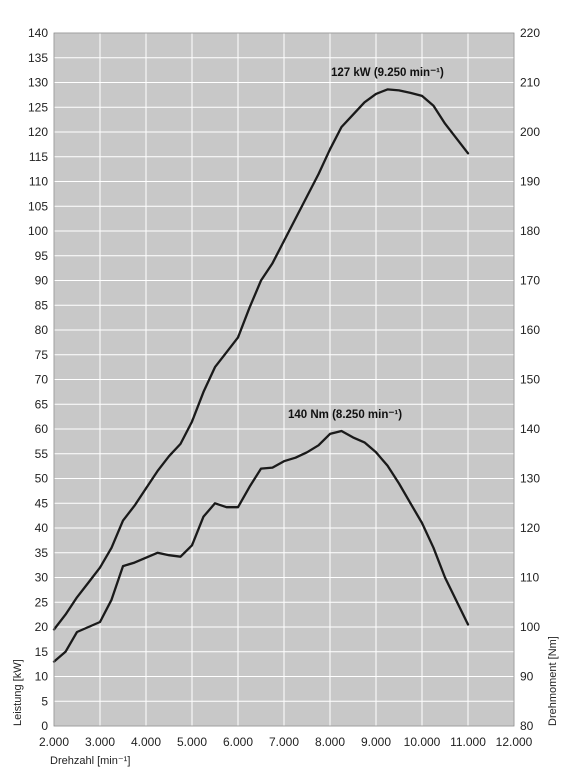 The height and width of the screenshot is (781, 568). I want to click on right-tick-label: 110, so click(529, 578).